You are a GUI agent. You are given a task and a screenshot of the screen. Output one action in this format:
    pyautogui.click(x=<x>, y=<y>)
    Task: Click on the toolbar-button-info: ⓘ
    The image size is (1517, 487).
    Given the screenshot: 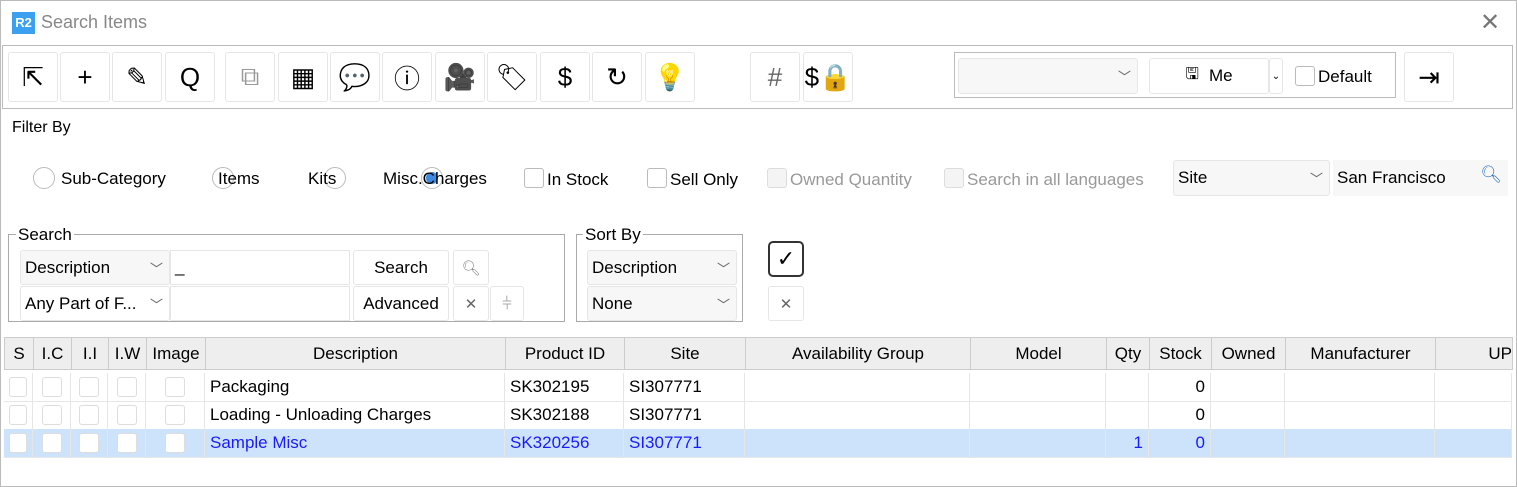 What is the action you would take?
    pyautogui.click(x=407, y=77)
    